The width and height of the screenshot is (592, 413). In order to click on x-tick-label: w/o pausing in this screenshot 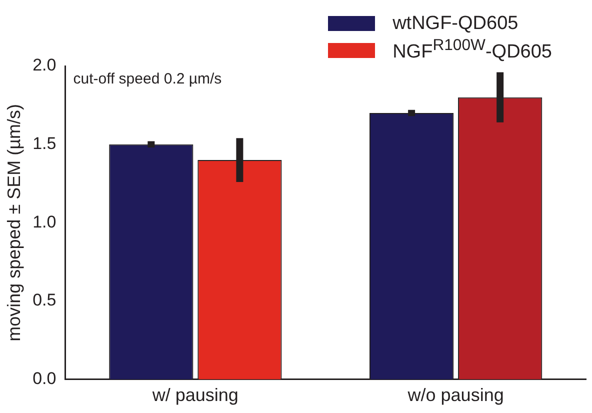, I will do `click(455, 395)`.